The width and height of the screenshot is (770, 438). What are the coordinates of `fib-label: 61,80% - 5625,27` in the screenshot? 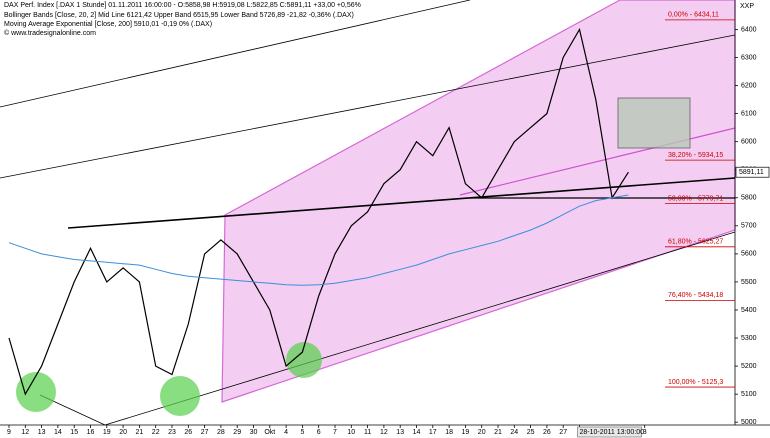 It's located at (695, 242).